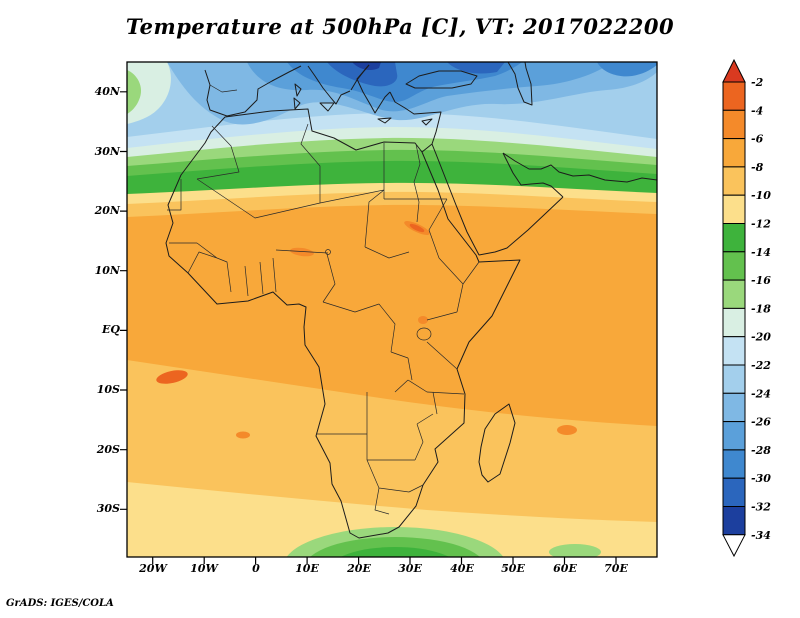 The height and width of the screenshot is (618, 800). What do you see at coordinates (427, 122) in the screenshot?
I see `cyprus-coastline` at bounding box center [427, 122].